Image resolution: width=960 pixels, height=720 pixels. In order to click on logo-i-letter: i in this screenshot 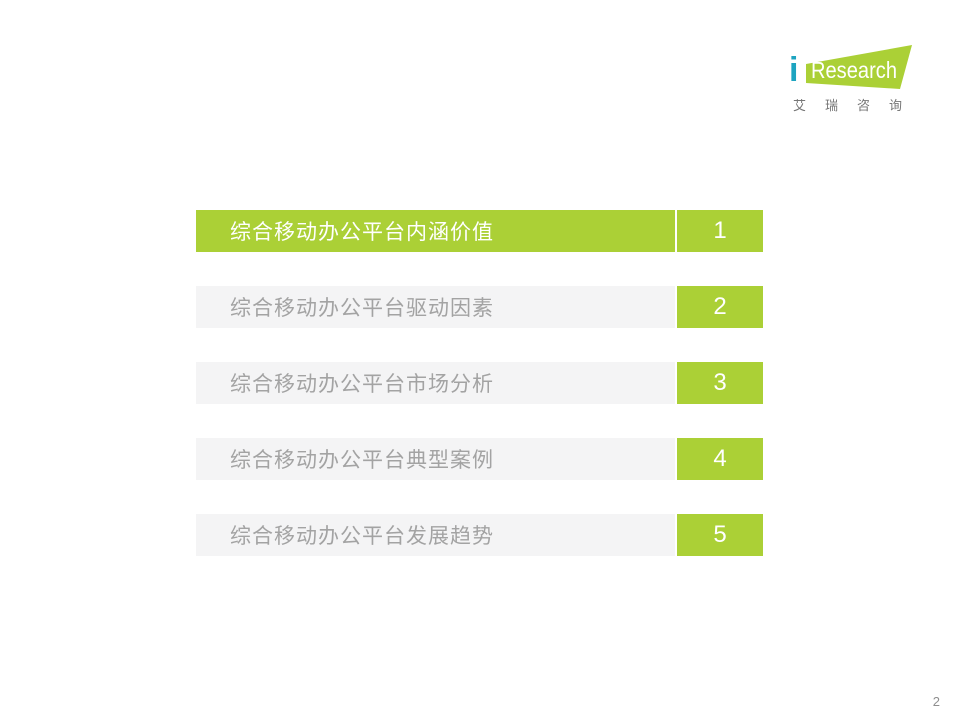, I will do `click(793, 70)`.